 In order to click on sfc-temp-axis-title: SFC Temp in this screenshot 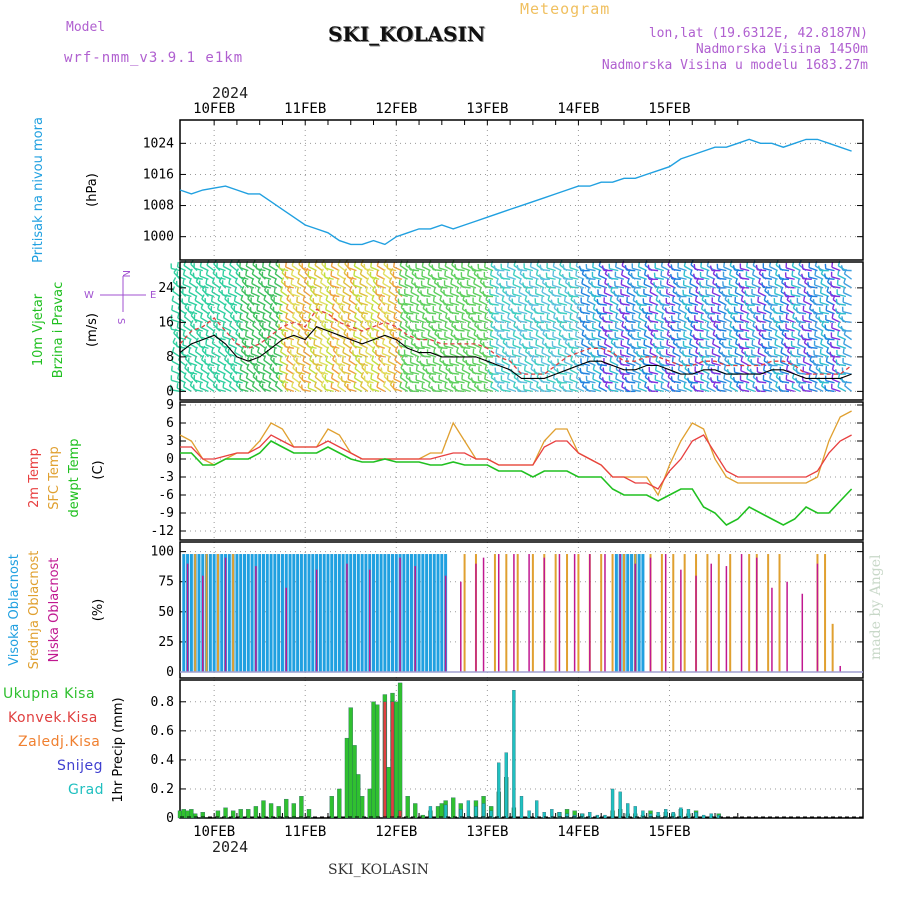, I will do `click(54, 478)`.